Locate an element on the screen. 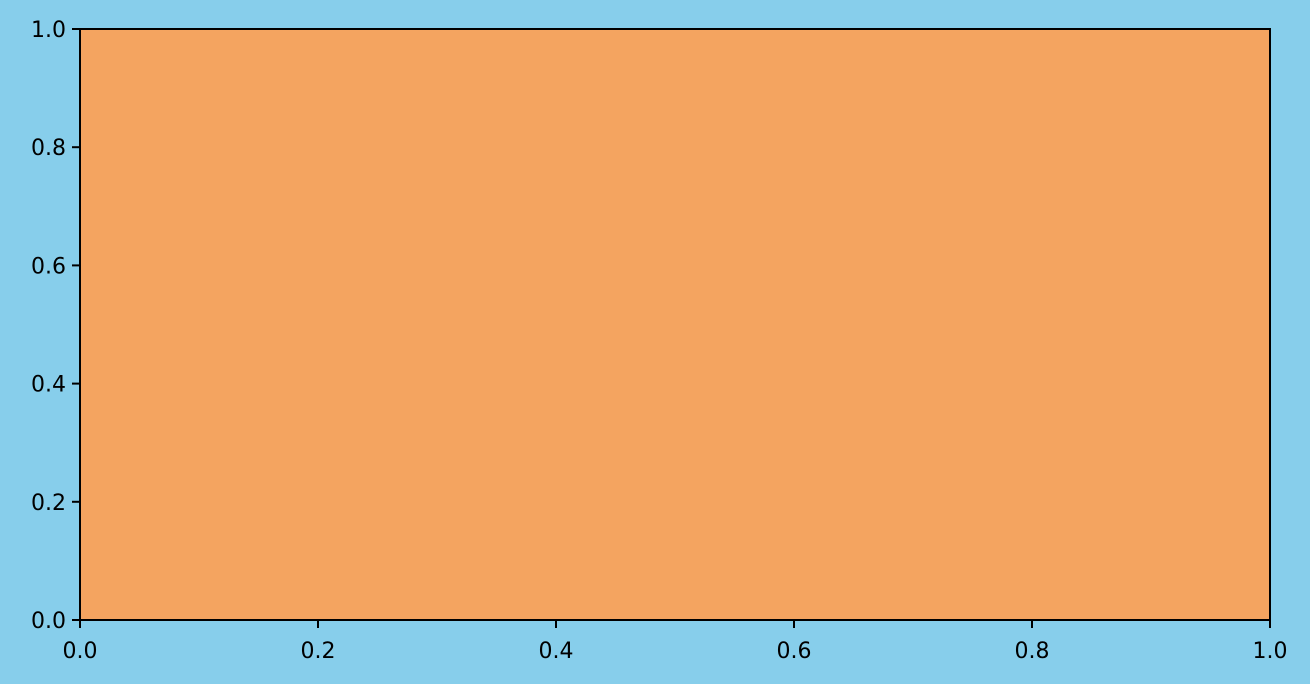 This screenshot has width=1310, height=684. y-tick-label: 1.0 is located at coordinates (48, 30).